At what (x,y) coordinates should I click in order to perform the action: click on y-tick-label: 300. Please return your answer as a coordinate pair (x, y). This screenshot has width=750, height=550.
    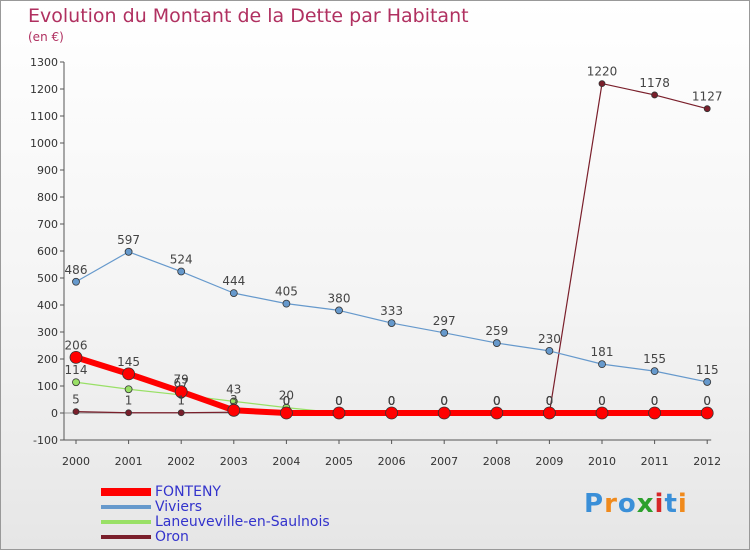
    Looking at the image, I should click on (47, 332).